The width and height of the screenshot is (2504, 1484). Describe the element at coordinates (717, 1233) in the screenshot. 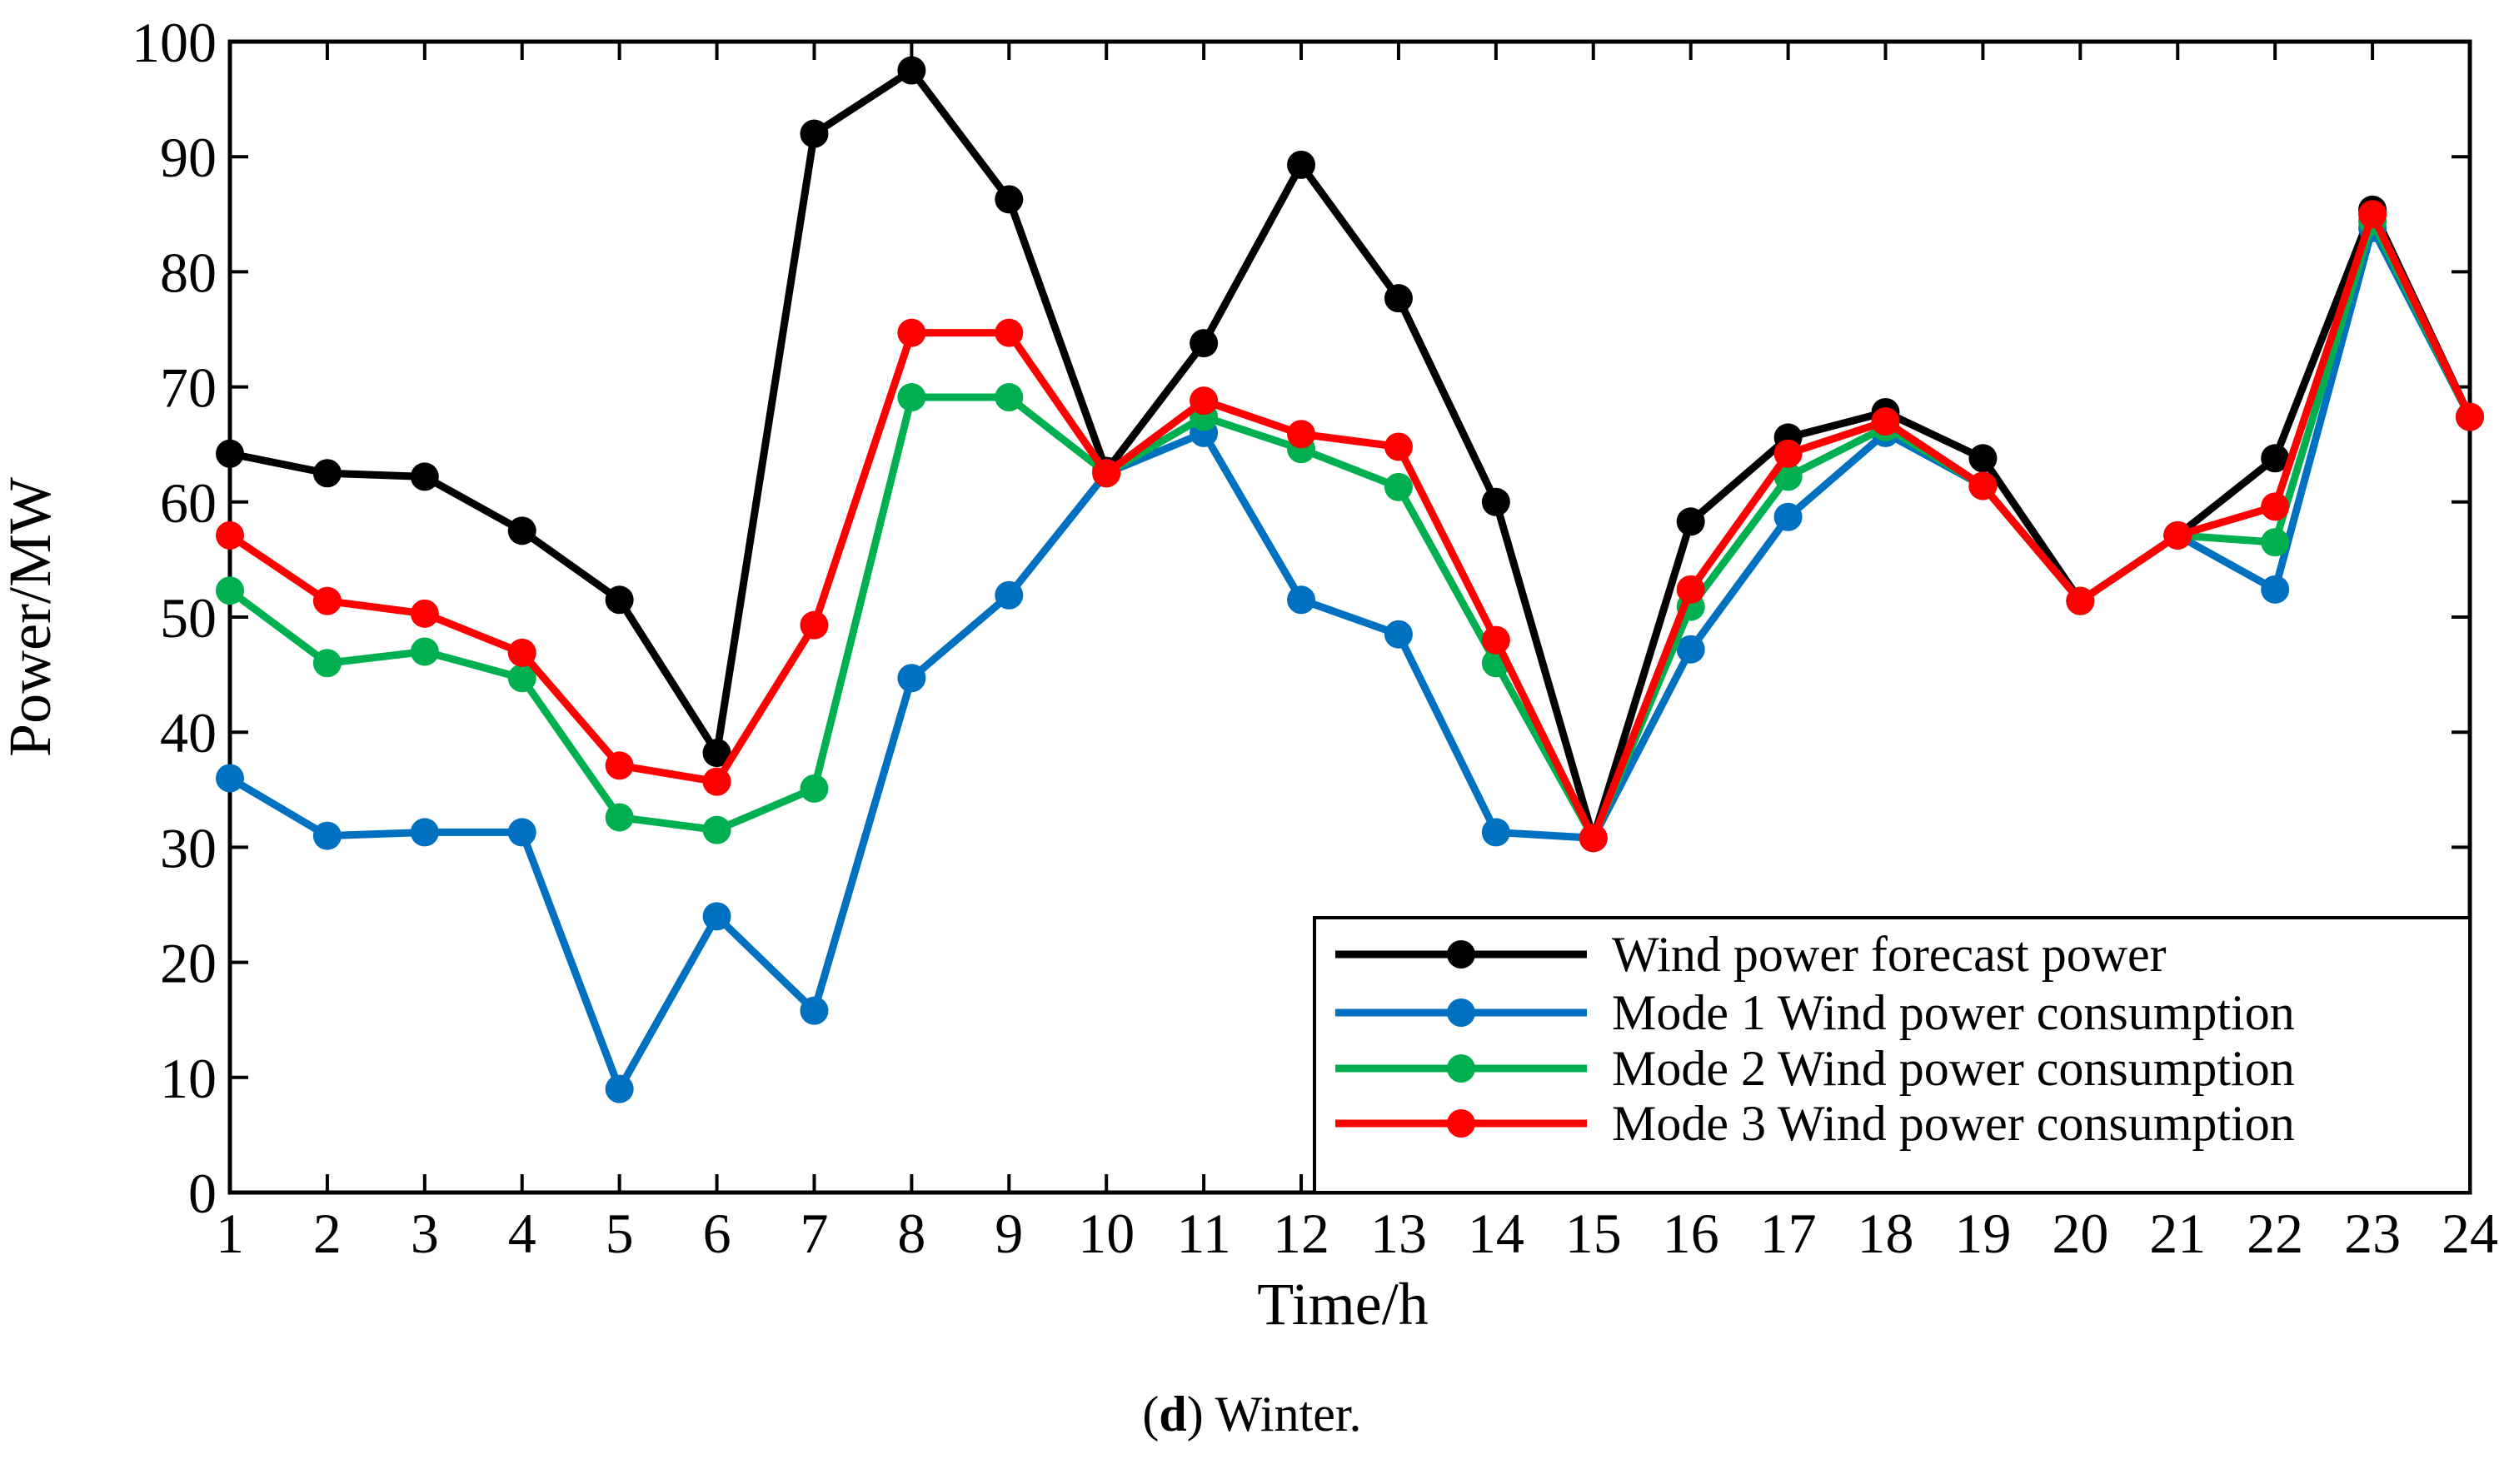

I see `x-tick-label: 6` at that location.